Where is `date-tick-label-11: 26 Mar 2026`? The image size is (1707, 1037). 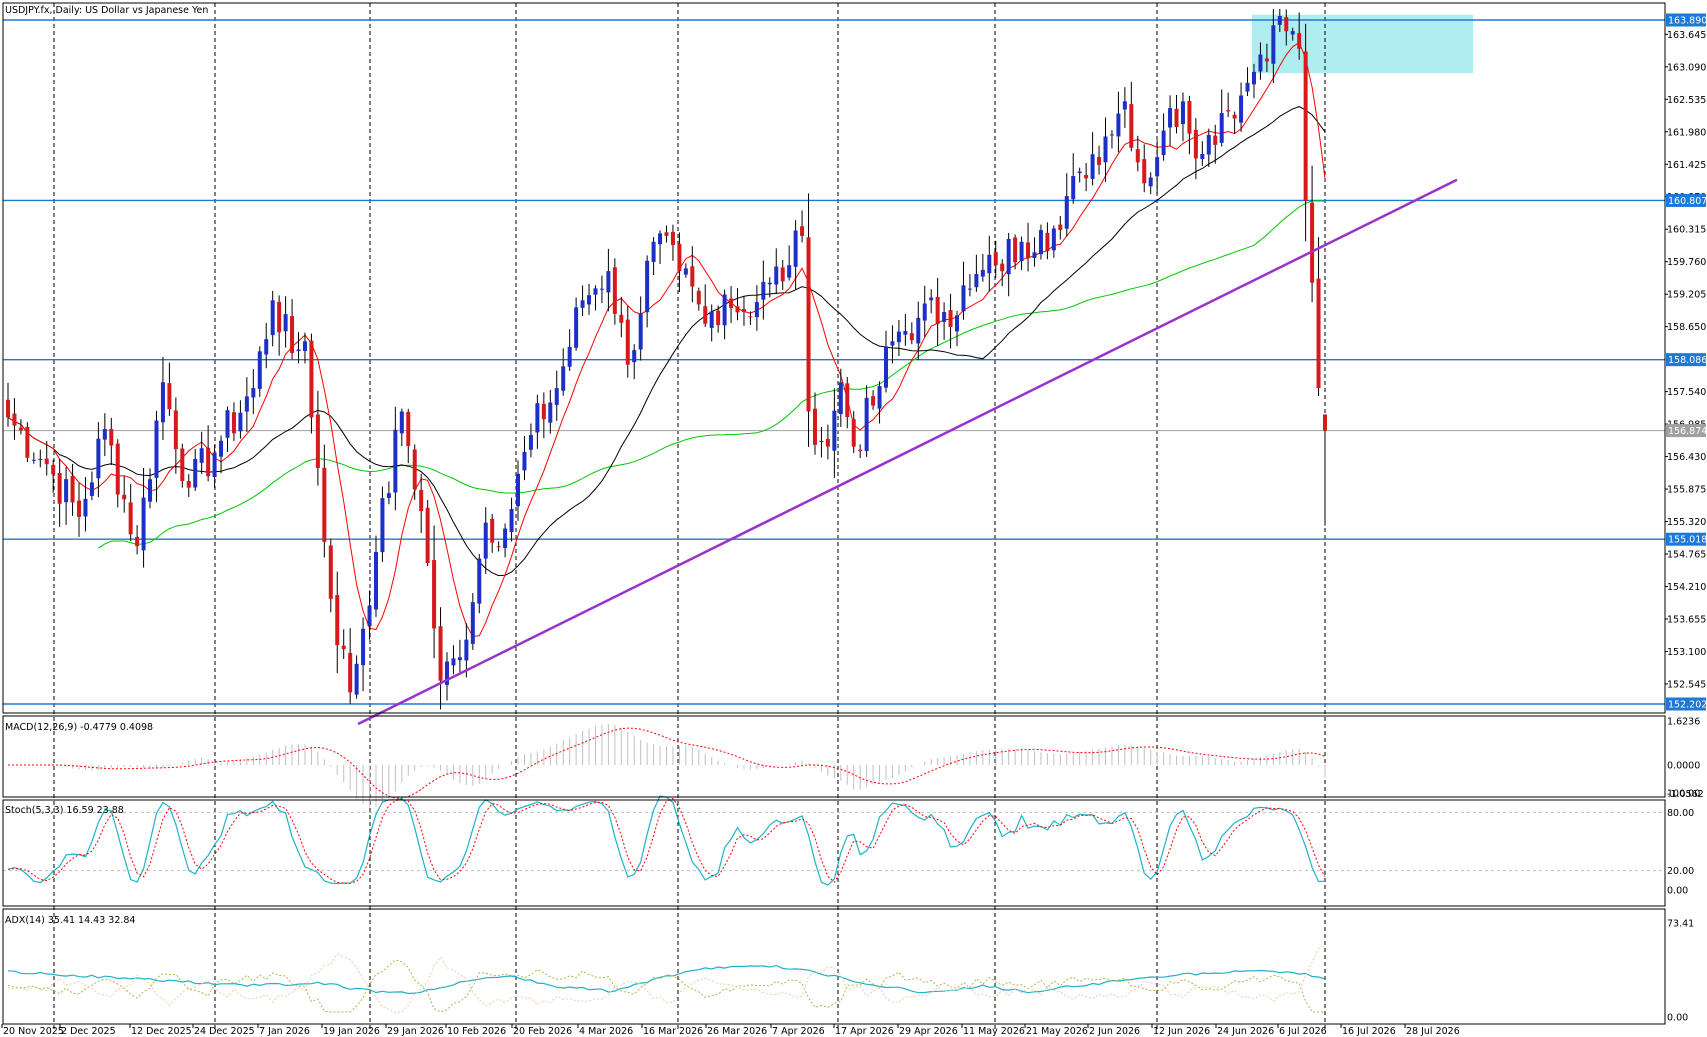
date-tick-label-11: 26 Mar 2026 is located at coordinates (737, 1031).